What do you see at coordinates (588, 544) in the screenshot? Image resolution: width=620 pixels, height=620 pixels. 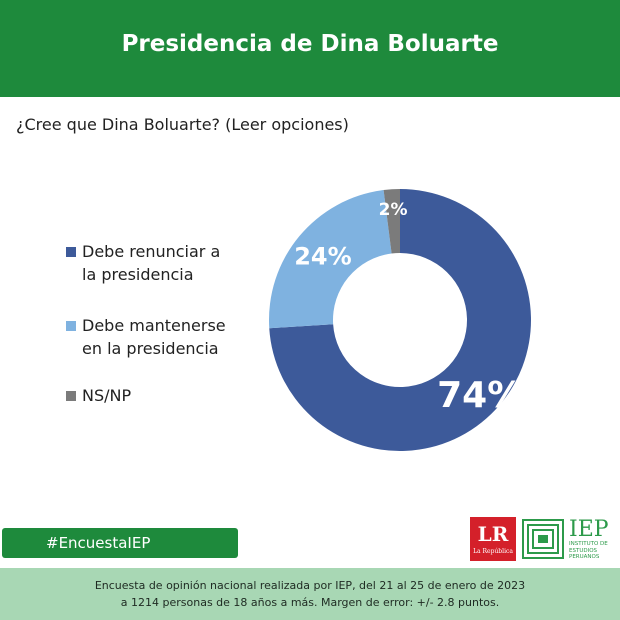 I see `iep-logo-line1: INSTITUTO DE` at bounding box center [588, 544].